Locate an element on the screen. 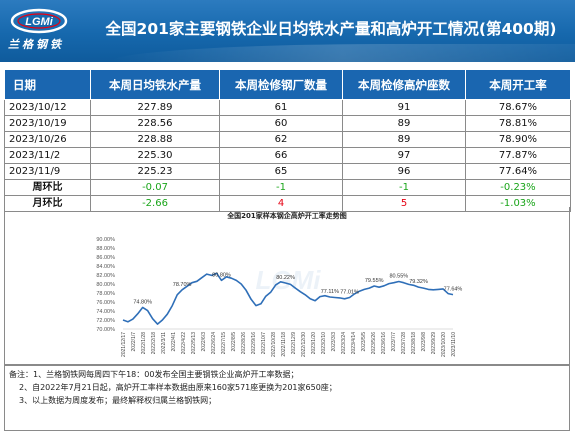 Image resolution: width=575 pixels, height=434 pixels. watermark-logo: LGMi is located at coordinates (289, 280).